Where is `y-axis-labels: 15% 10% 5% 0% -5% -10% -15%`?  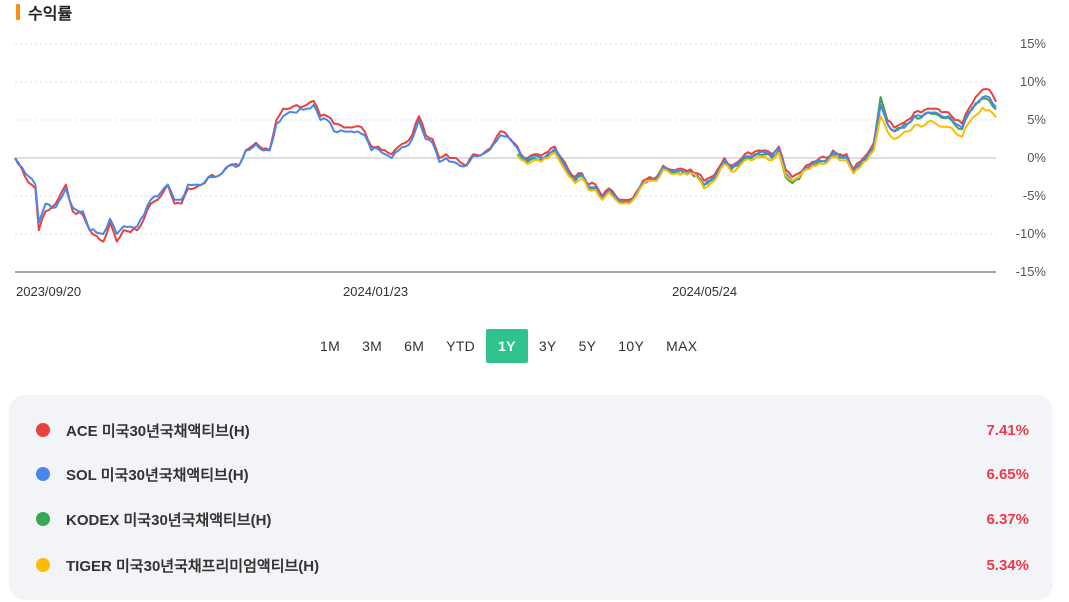 y-axis-labels: 15% 10% 5% 0% -5% -10% -15% is located at coordinates (1031, 157).